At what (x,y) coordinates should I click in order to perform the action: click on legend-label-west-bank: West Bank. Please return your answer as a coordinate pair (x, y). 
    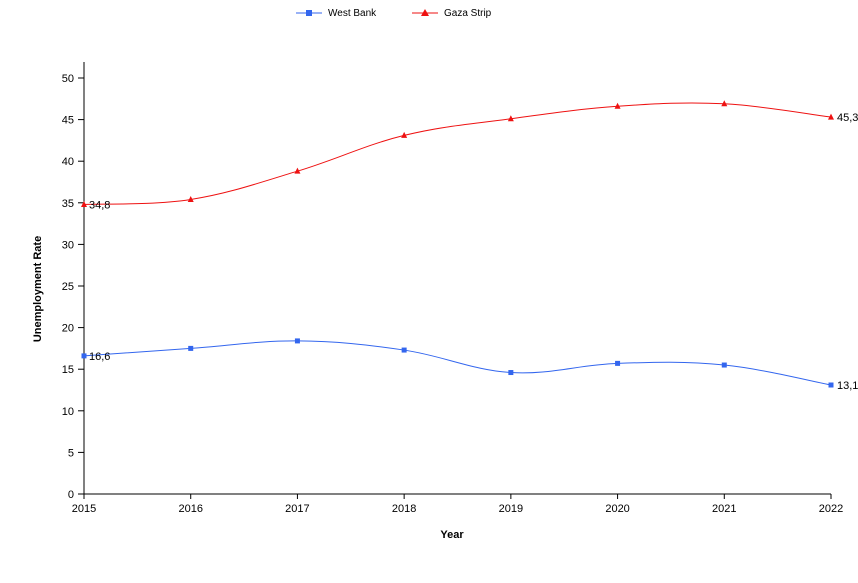
    Looking at the image, I should click on (352, 13).